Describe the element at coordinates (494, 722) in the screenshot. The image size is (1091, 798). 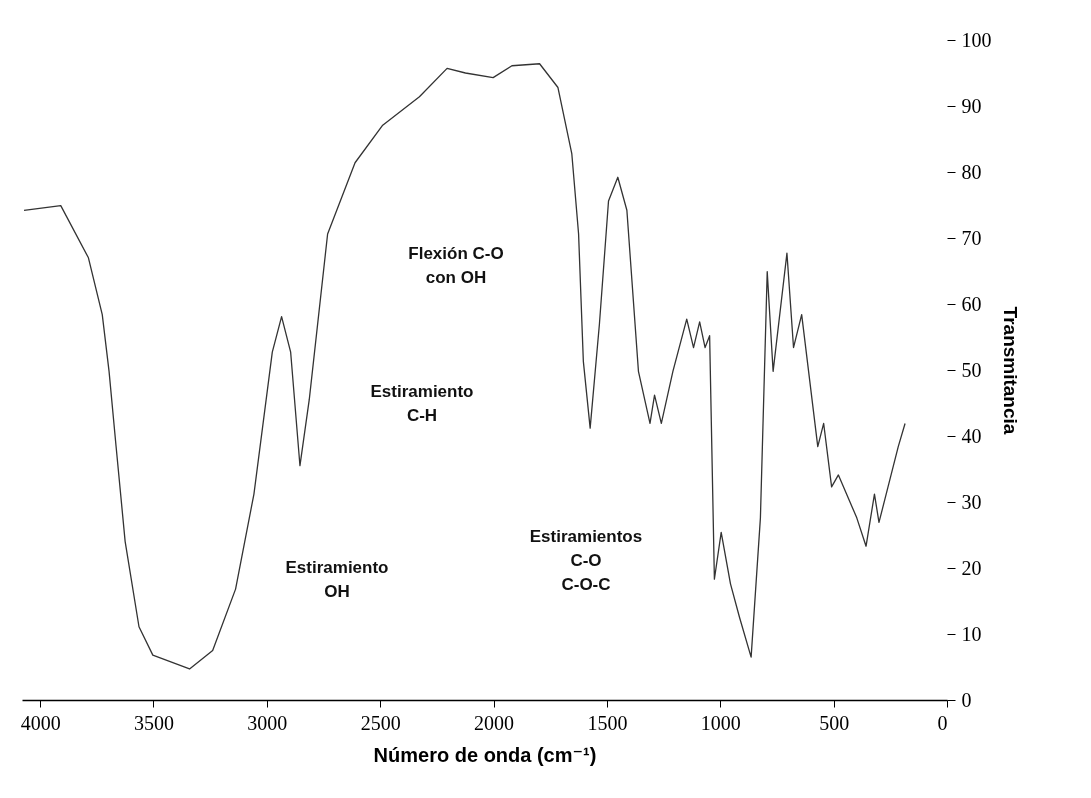
I see `x-tick-label: 2000` at that location.